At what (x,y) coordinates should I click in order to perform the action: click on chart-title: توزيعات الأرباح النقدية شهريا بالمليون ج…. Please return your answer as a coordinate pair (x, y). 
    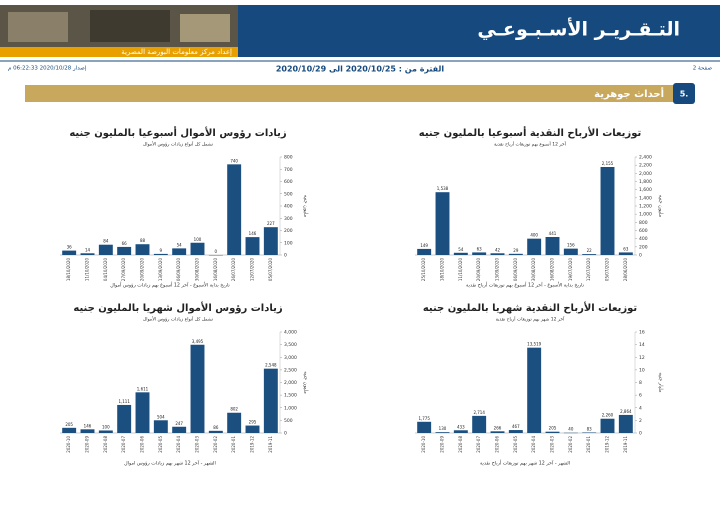
    Looking at the image, I should click on (530, 307).